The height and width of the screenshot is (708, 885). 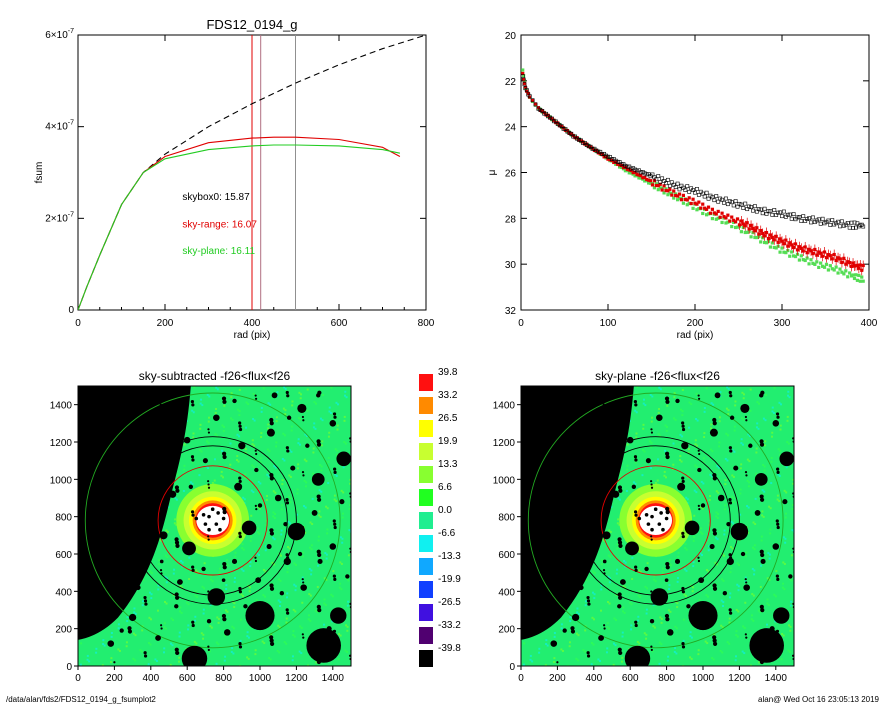 I want to click on x-tick-label: 0, so click(x=78, y=323).